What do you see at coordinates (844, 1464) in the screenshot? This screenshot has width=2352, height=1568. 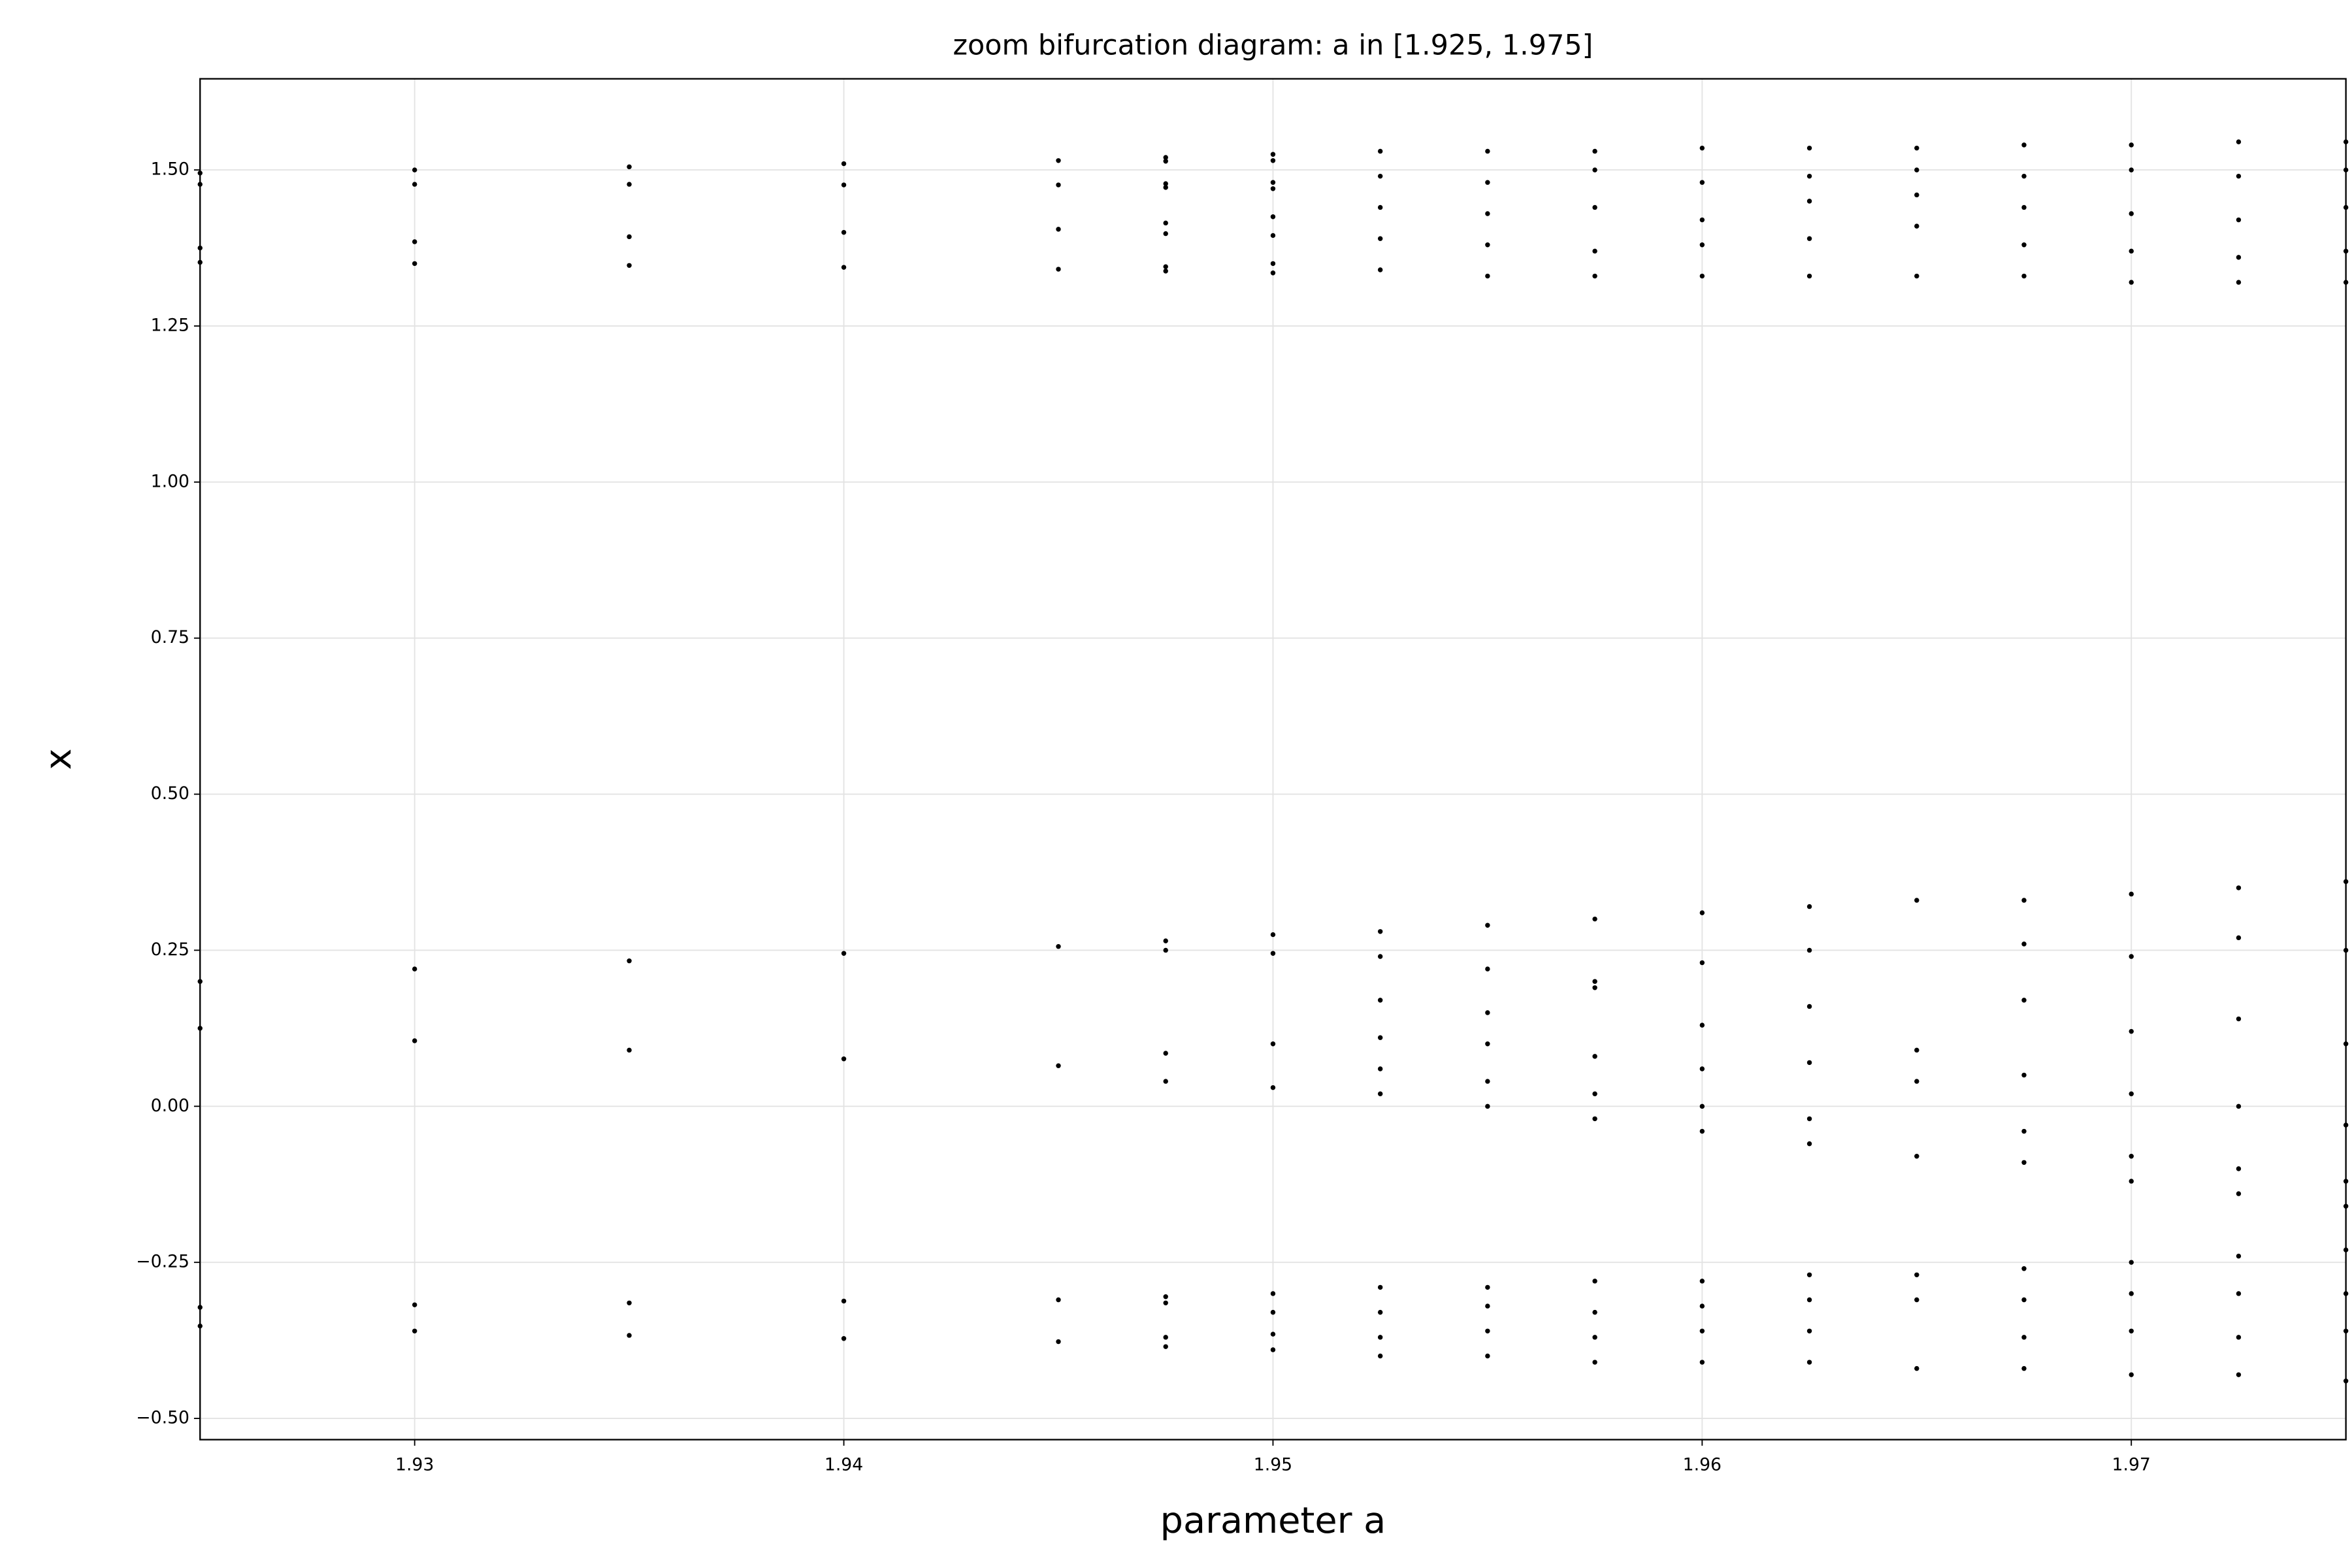 I see `x-tick-label: 1.94` at bounding box center [844, 1464].